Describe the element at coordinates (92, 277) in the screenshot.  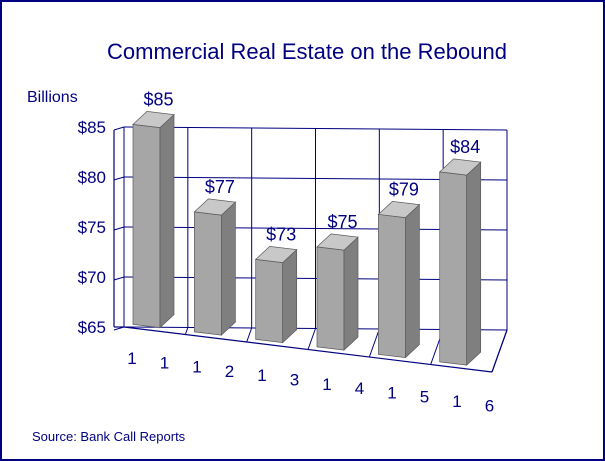
I see `y-tick-label: $70` at that location.